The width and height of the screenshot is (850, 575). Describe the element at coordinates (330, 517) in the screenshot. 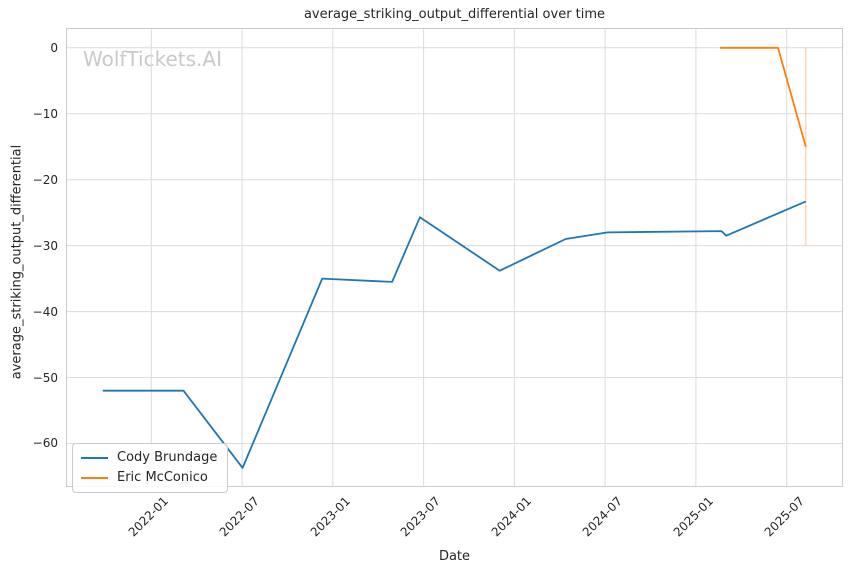

I see `x-tick-label: 2023-01` at that location.